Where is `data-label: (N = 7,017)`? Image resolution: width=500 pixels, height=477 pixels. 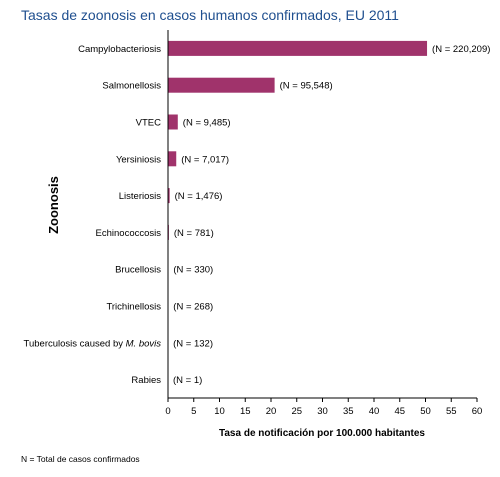
data-label: (N = 7,017) is located at coordinates (205, 159).